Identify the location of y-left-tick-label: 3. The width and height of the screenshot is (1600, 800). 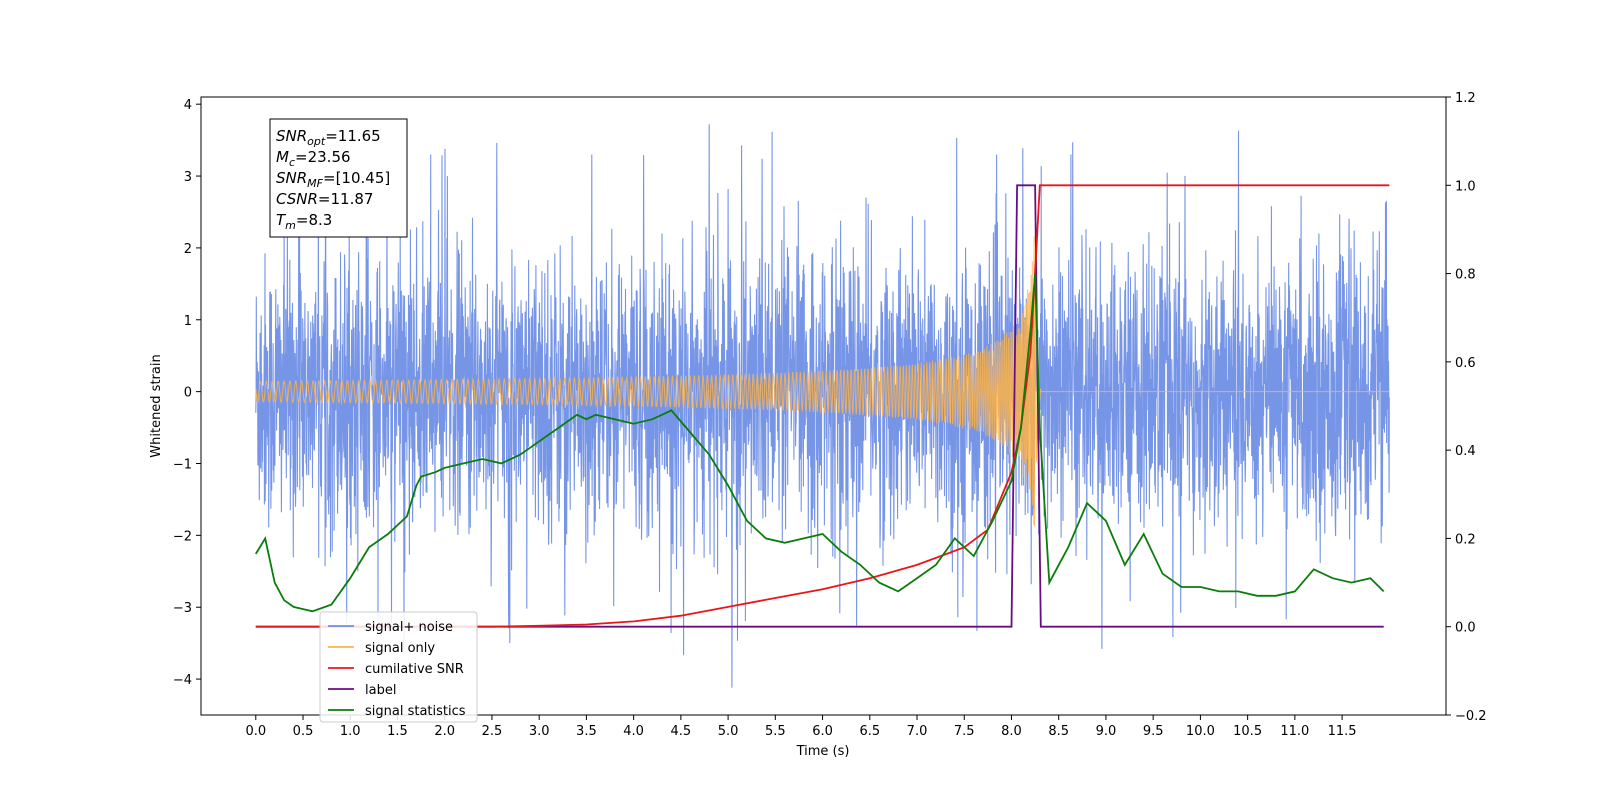
(188, 177).